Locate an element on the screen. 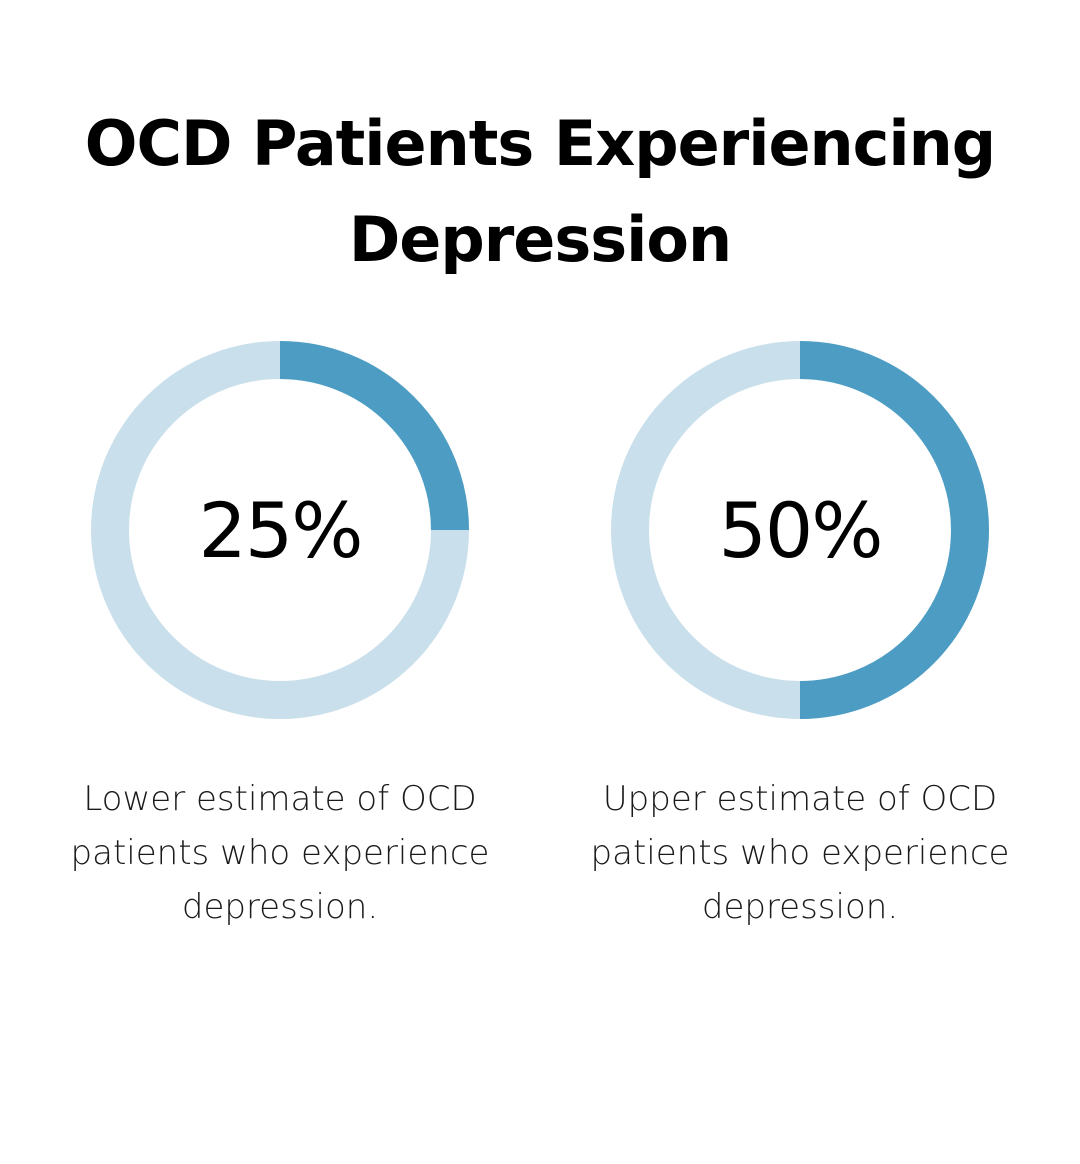  donut-value-label: 25% is located at coordinates (281, 530).